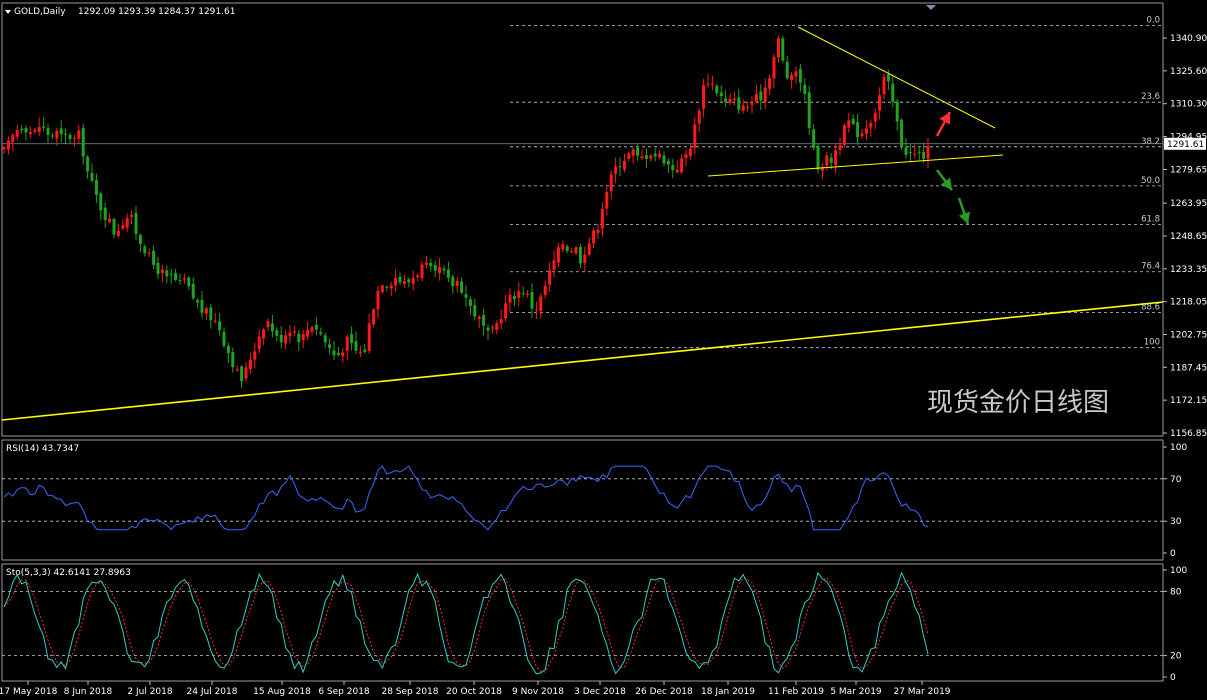  Describe the element at coordinates (409, 692) in the screenshot. I see `date-tick-label: 28 Sep 2018` at that location.